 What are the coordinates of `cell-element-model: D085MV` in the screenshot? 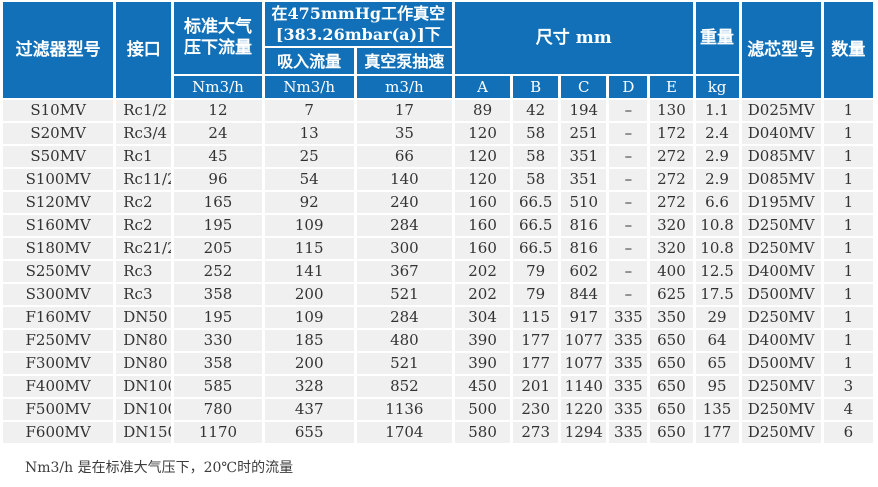 It's located at (781, 156).